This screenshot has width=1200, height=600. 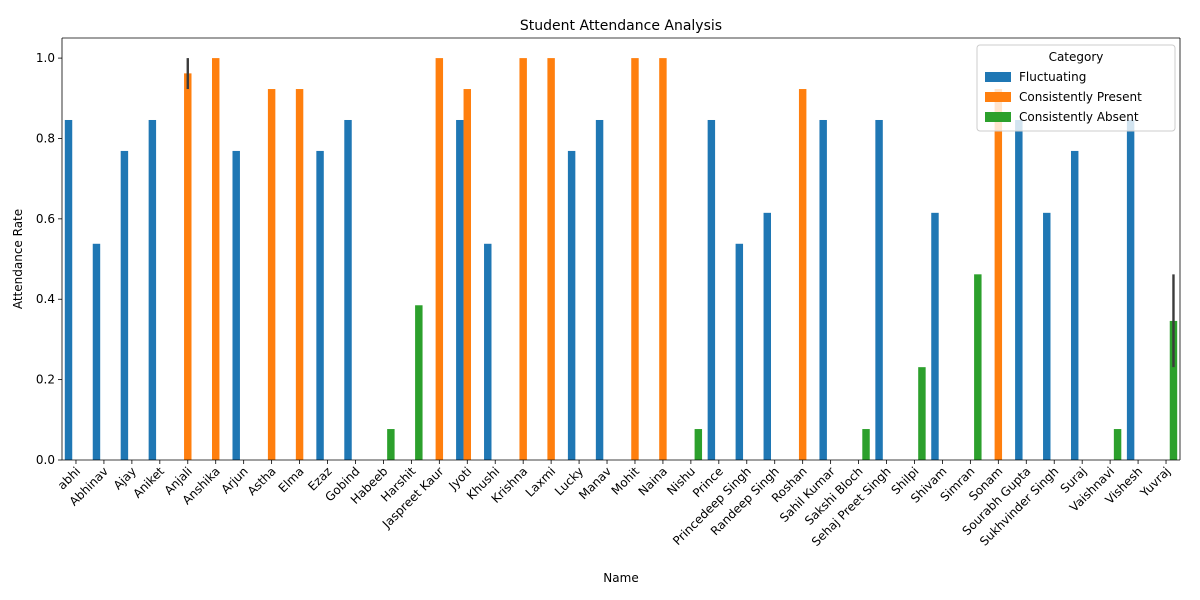 I want to click on bar-gobind-fluctuating, so click(x=348, y=290).